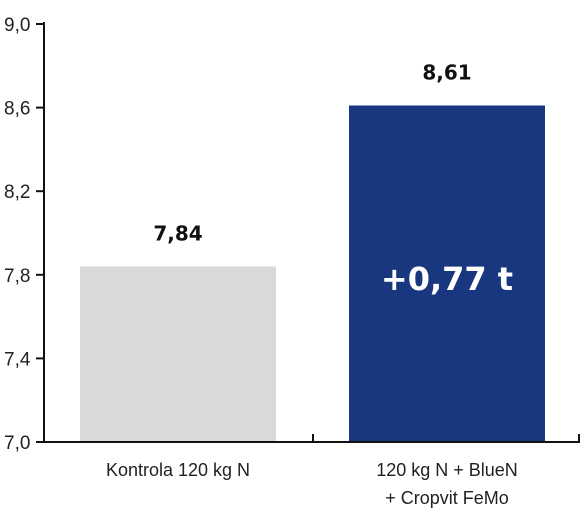  I want to click on y-tick-label: 7,8, so click(17, 276).